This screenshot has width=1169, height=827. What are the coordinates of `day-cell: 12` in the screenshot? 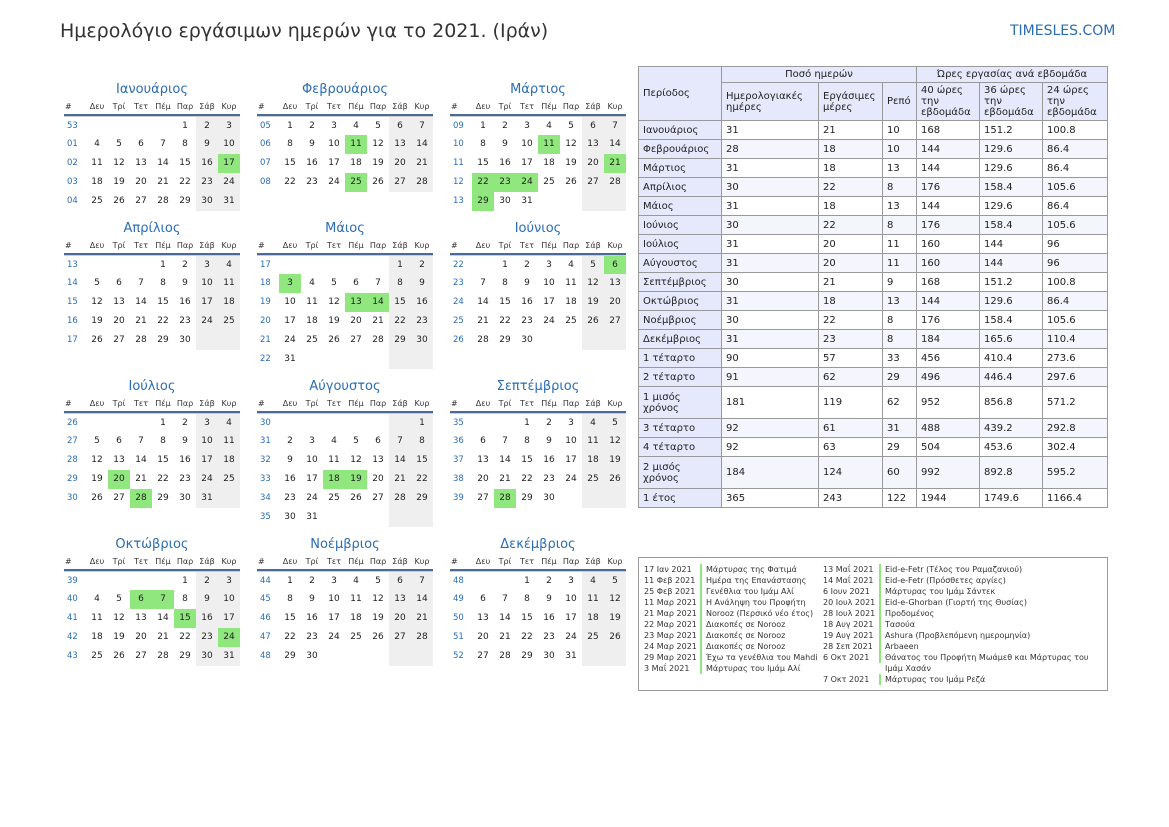 It's located at (378, 144).